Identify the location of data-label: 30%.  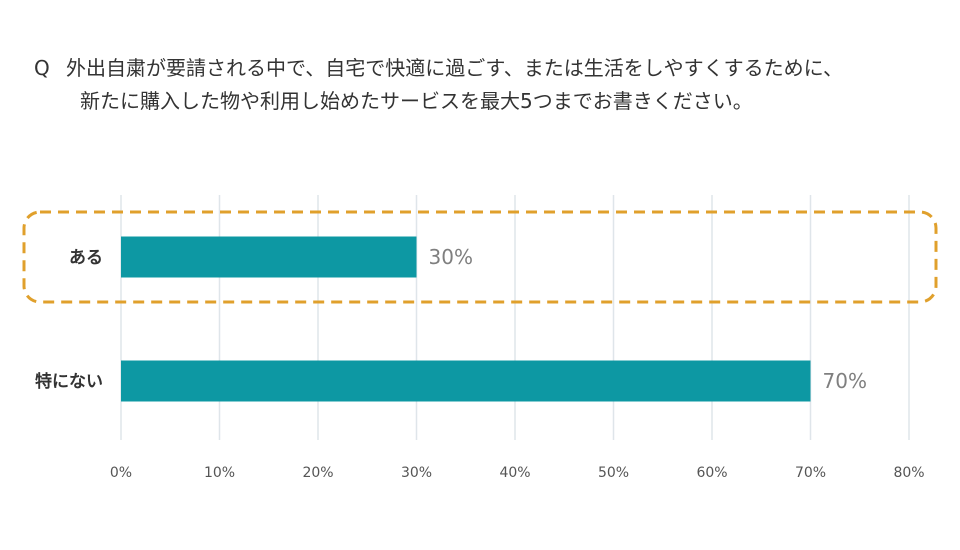
(451, 257).